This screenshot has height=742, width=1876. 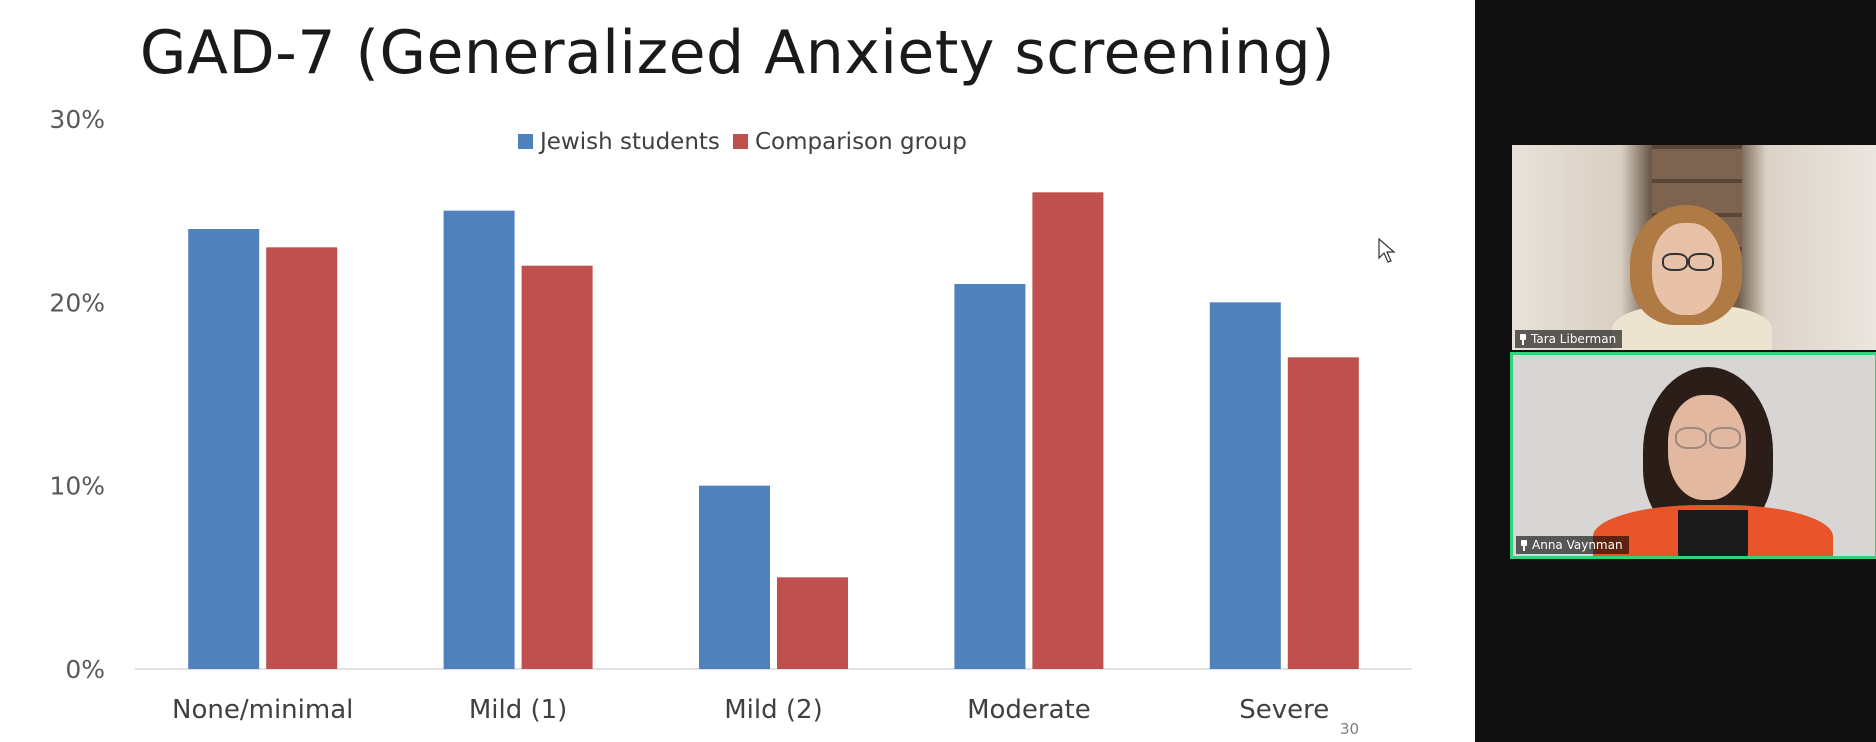 I want to click on participant-shirt, so click(x=1713, y=533).